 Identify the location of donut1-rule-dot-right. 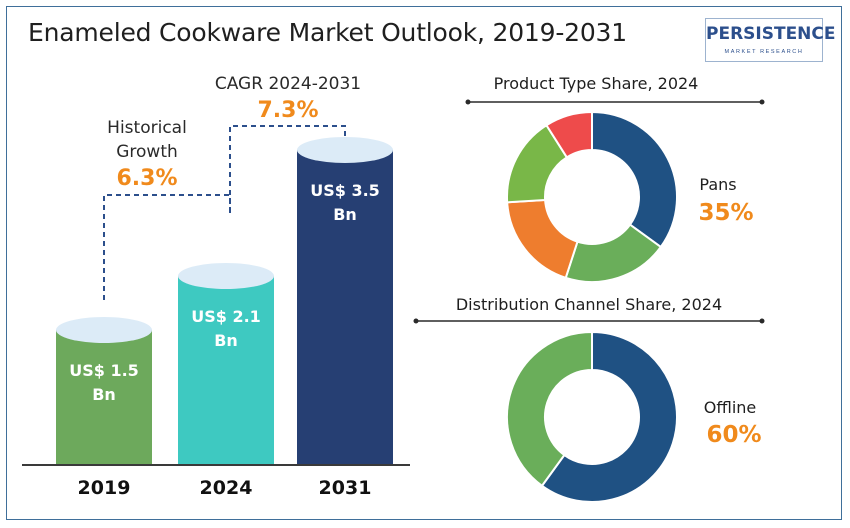
(762, 102).